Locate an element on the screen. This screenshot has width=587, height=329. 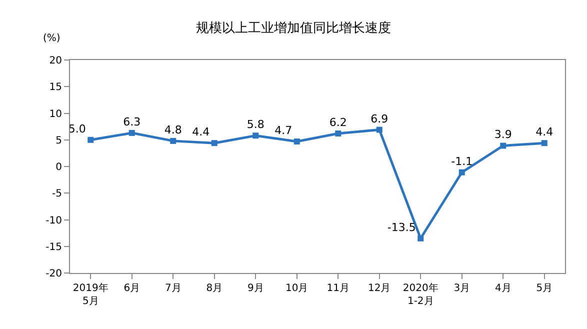
data-label: 6.2 is located at coordinates (338, 122).